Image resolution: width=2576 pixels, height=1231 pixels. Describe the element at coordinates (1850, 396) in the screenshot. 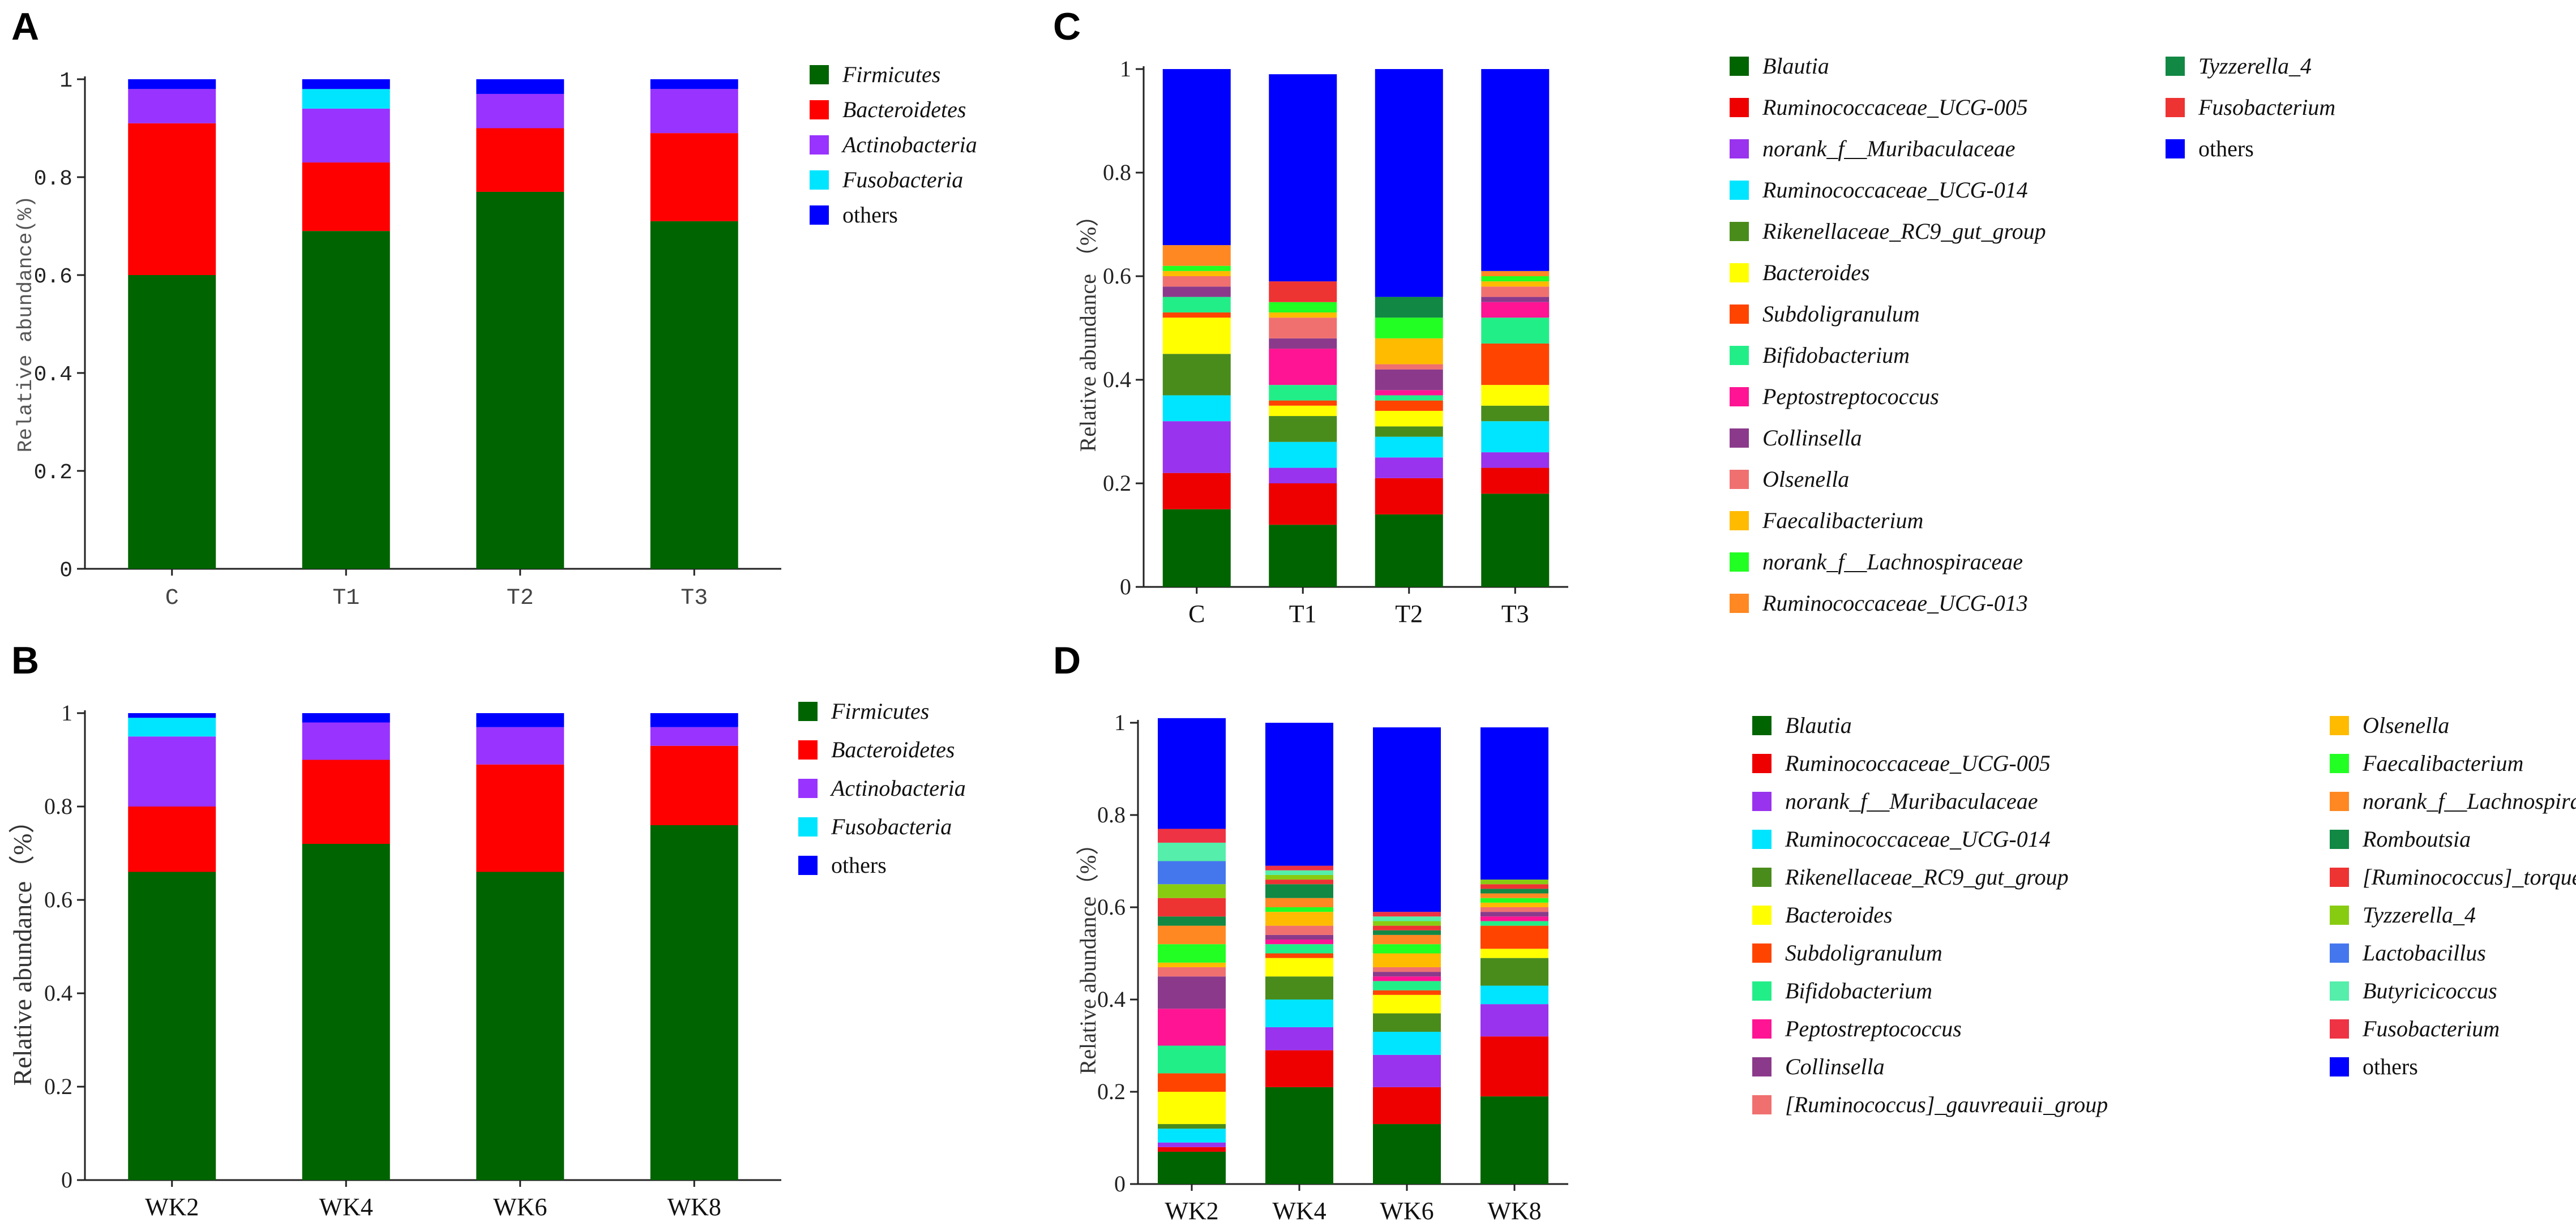

I see `chart-c-legend-label-8: Peptostreptococcus` at that location.